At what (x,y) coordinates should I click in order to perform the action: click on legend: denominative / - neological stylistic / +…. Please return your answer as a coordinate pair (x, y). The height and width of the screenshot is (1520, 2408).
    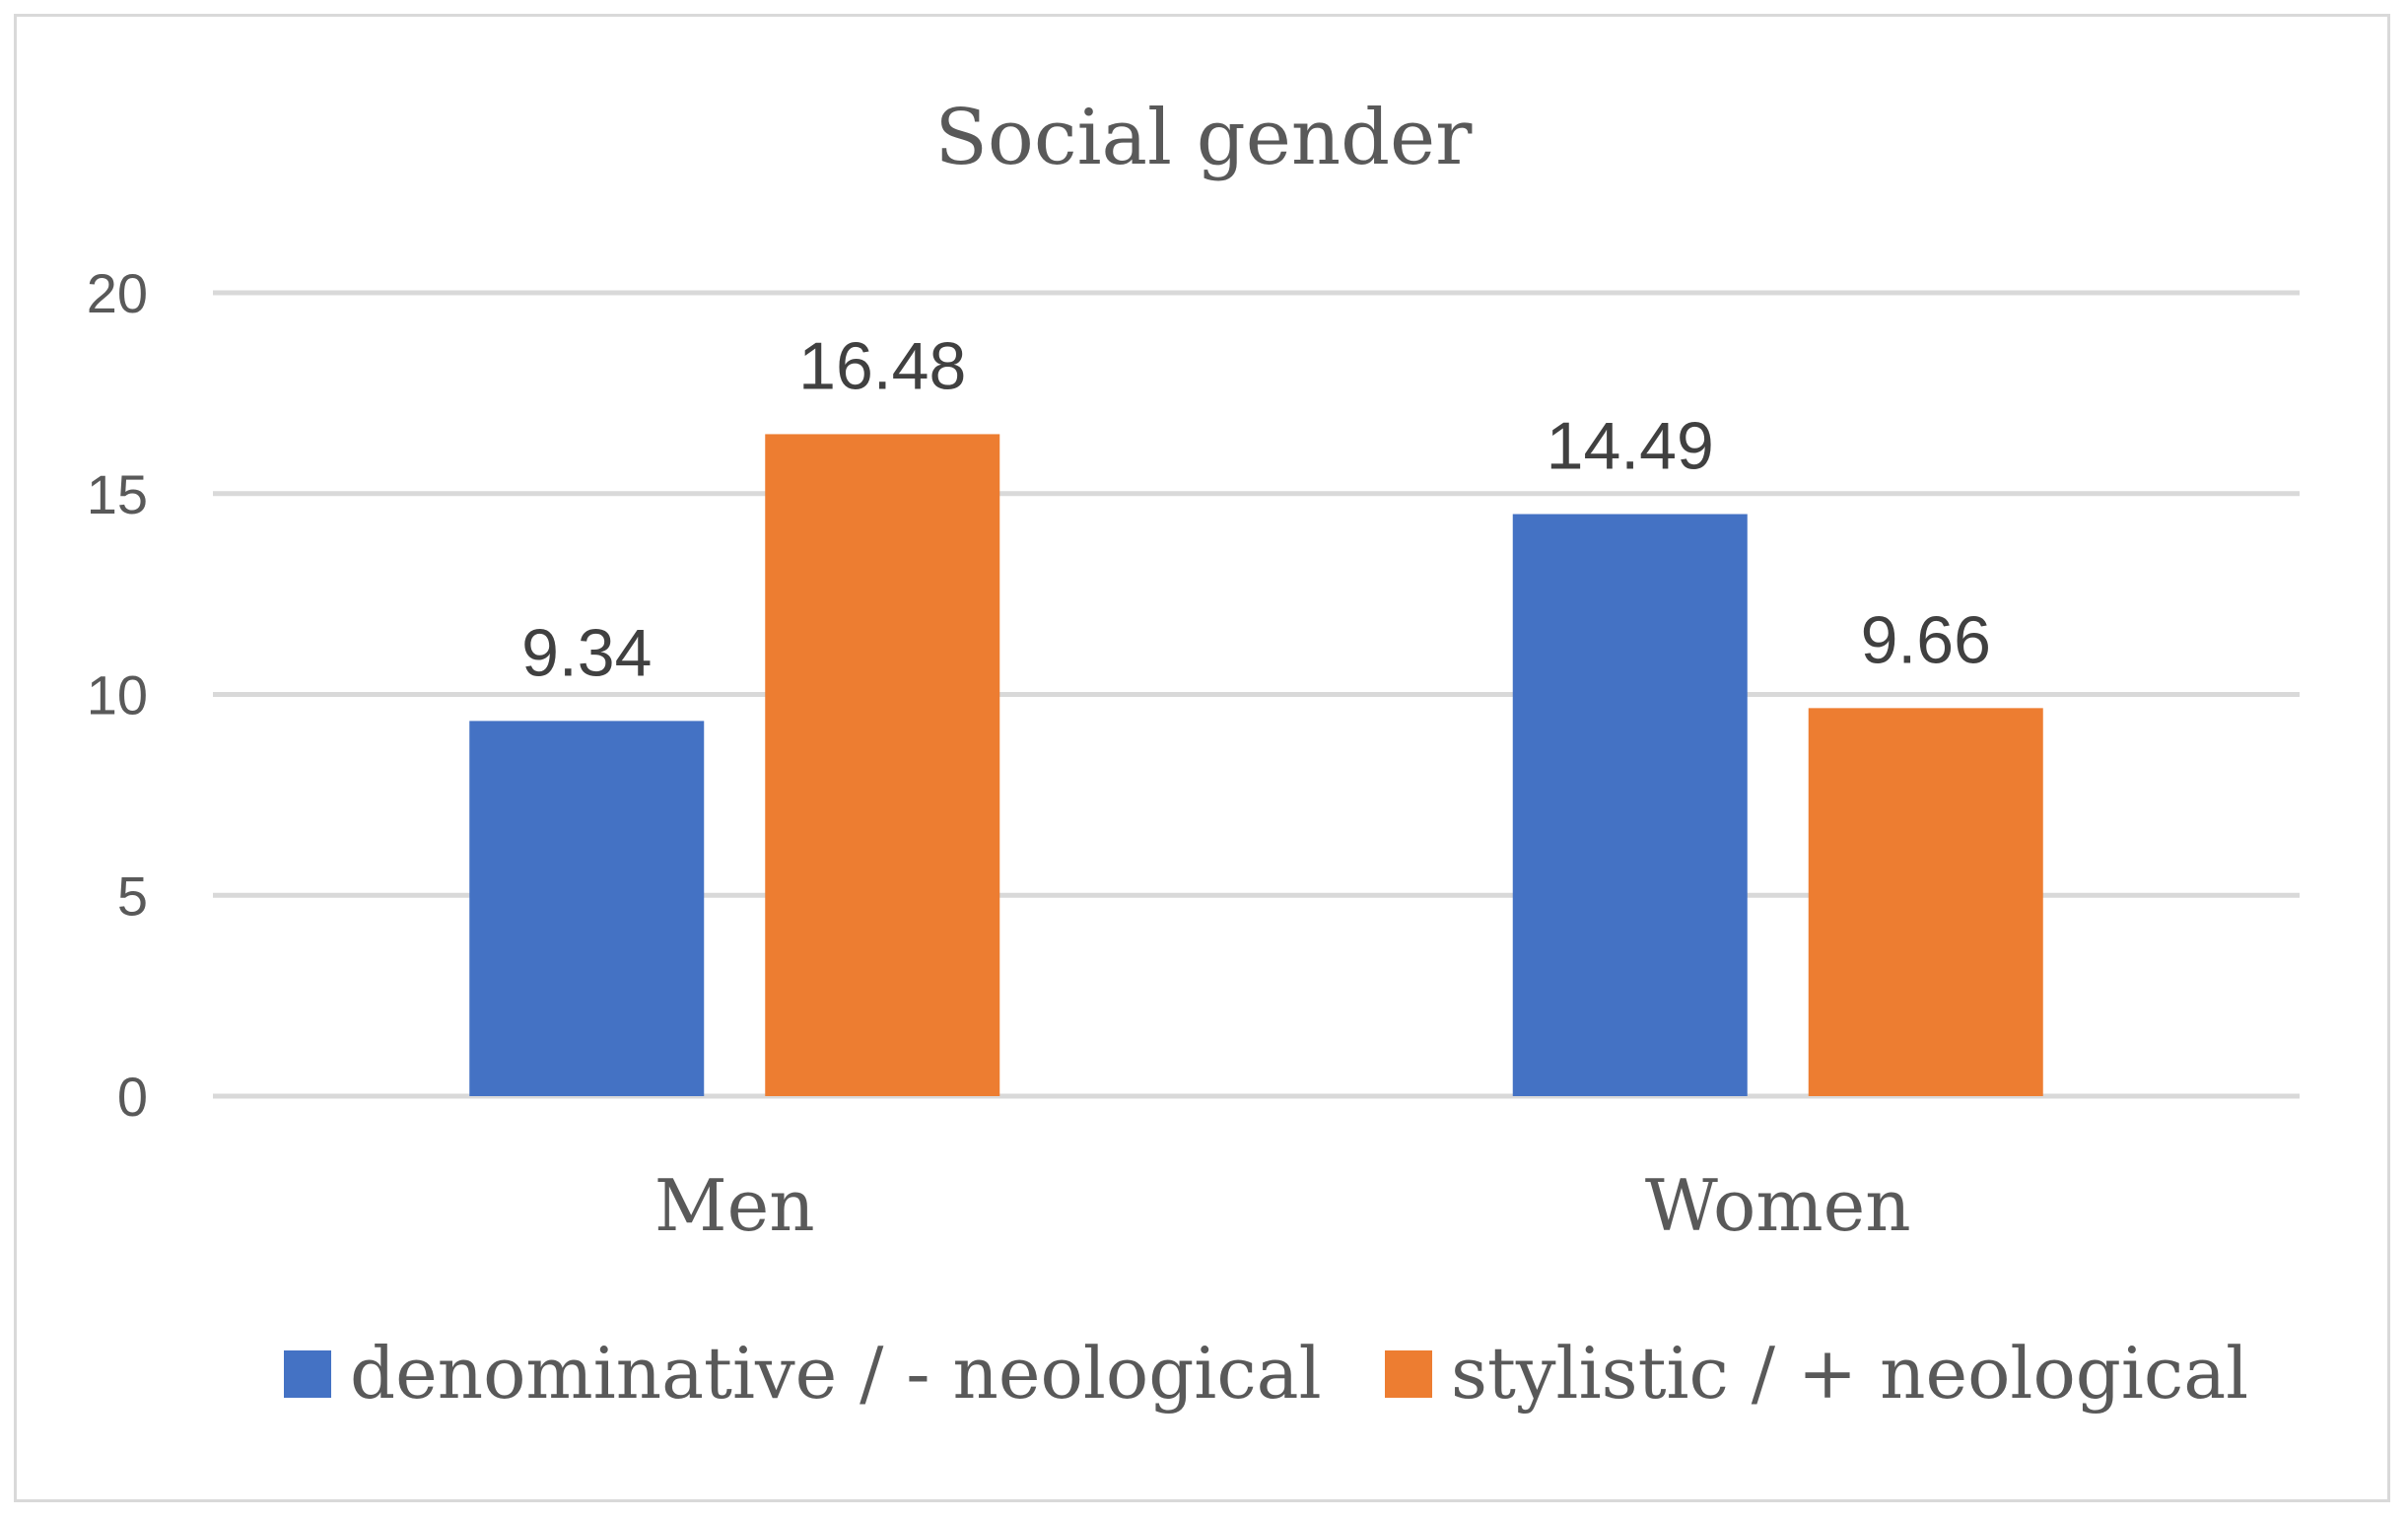
    Looking at the image, I should click on (1266, 1374).